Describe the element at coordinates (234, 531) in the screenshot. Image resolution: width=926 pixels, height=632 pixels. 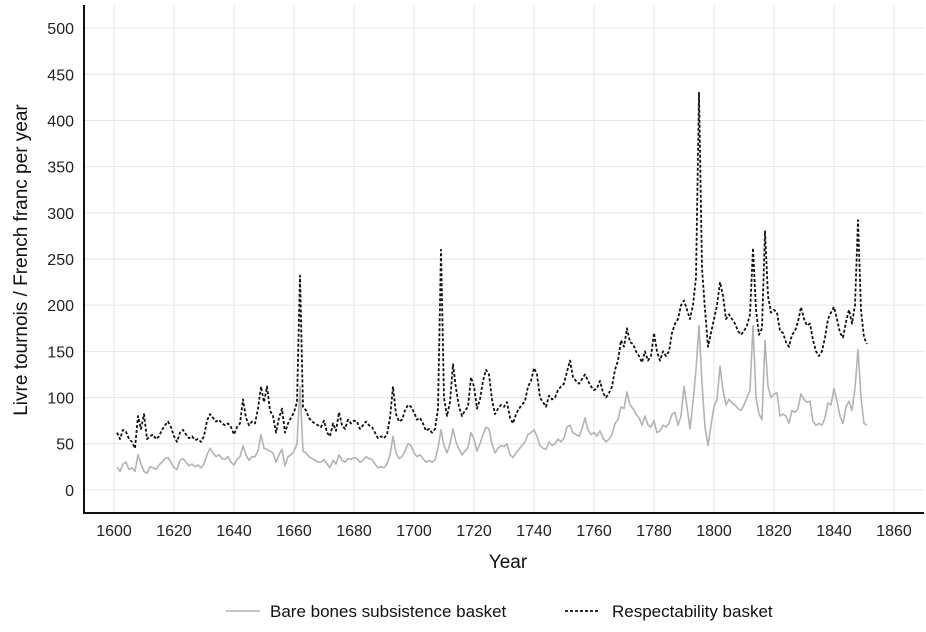
I see `x-tick-label: 1640` at that location.